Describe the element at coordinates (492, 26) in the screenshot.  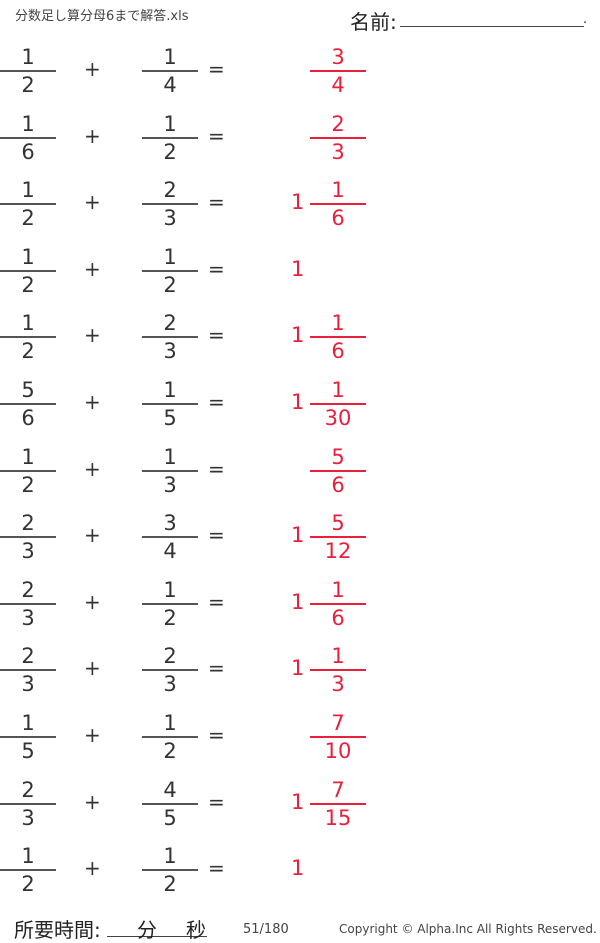
I see `name-field-line` at that location.